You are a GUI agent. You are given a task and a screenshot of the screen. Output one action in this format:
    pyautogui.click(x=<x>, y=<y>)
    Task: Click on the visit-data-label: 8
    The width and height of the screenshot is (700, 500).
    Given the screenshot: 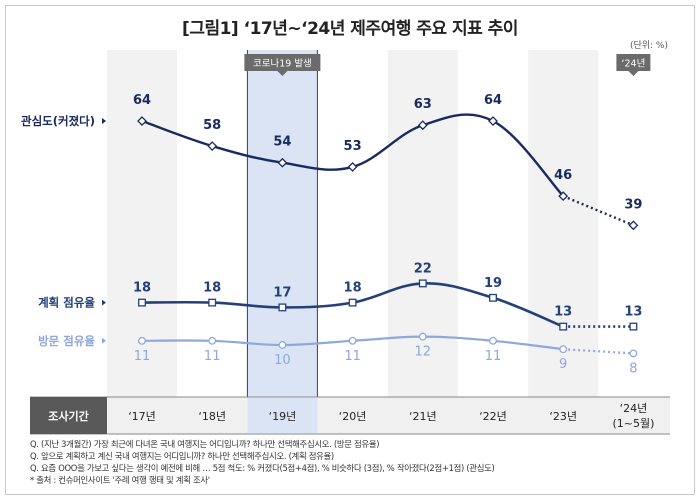 What is the action you would take?
    pyautogui.click(x=633, y=368)
    